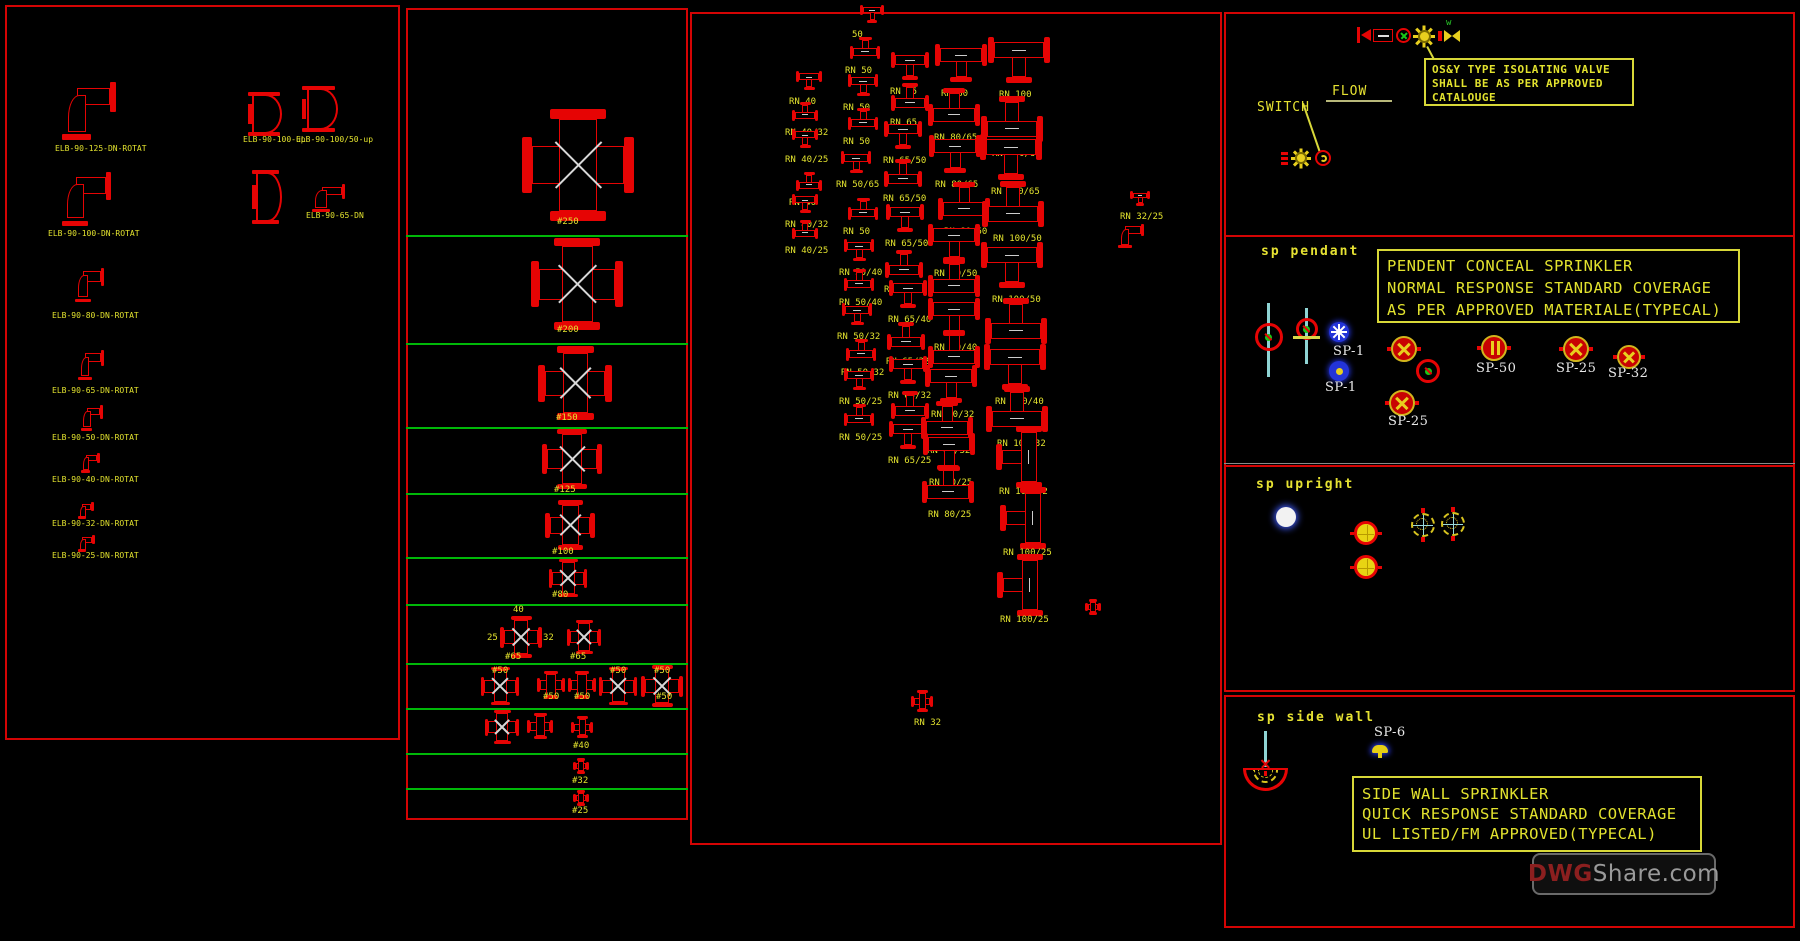  I want to click on flow-switch-symbol, so click(1323, 158).